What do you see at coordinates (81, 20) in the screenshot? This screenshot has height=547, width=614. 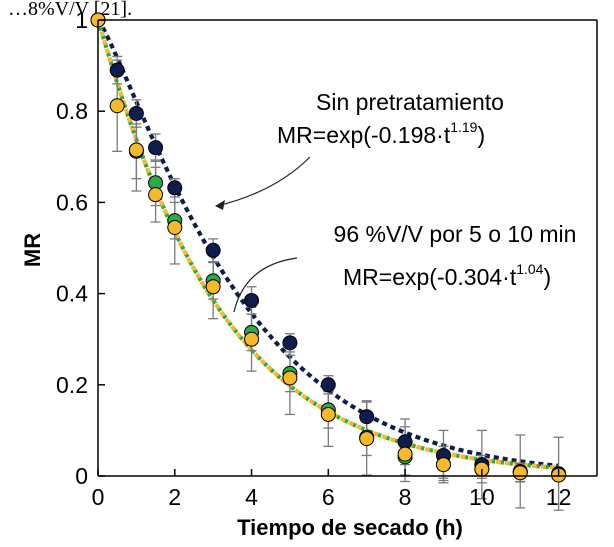 I see `y-tick-label: 1` at bounding box center [81, 20].